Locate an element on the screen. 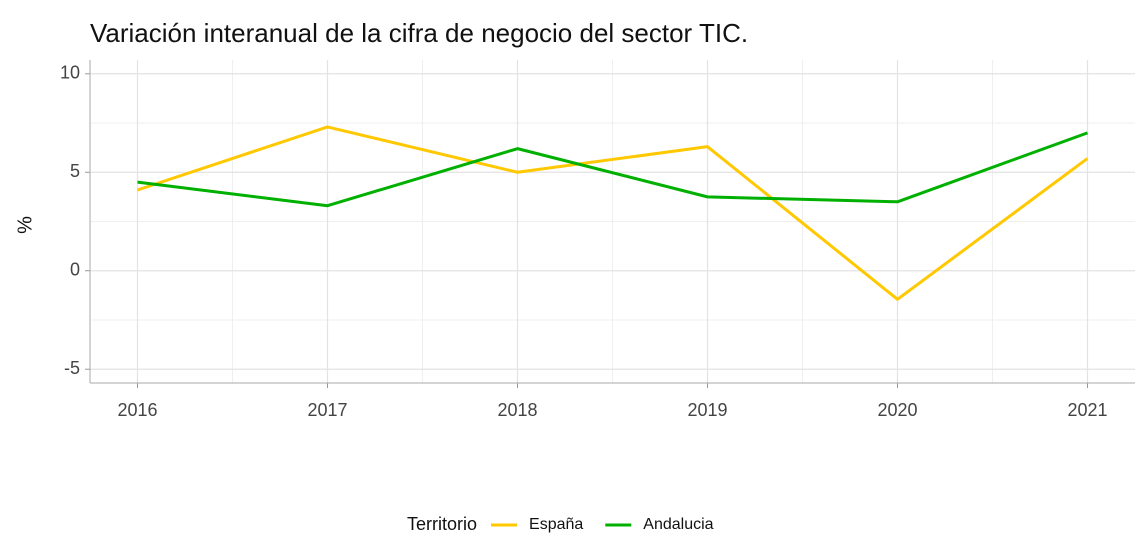 Image resolution: width=1137 pixels, height=539 pixels. legend-label: Andalucia is located at coordinates (678, 524).